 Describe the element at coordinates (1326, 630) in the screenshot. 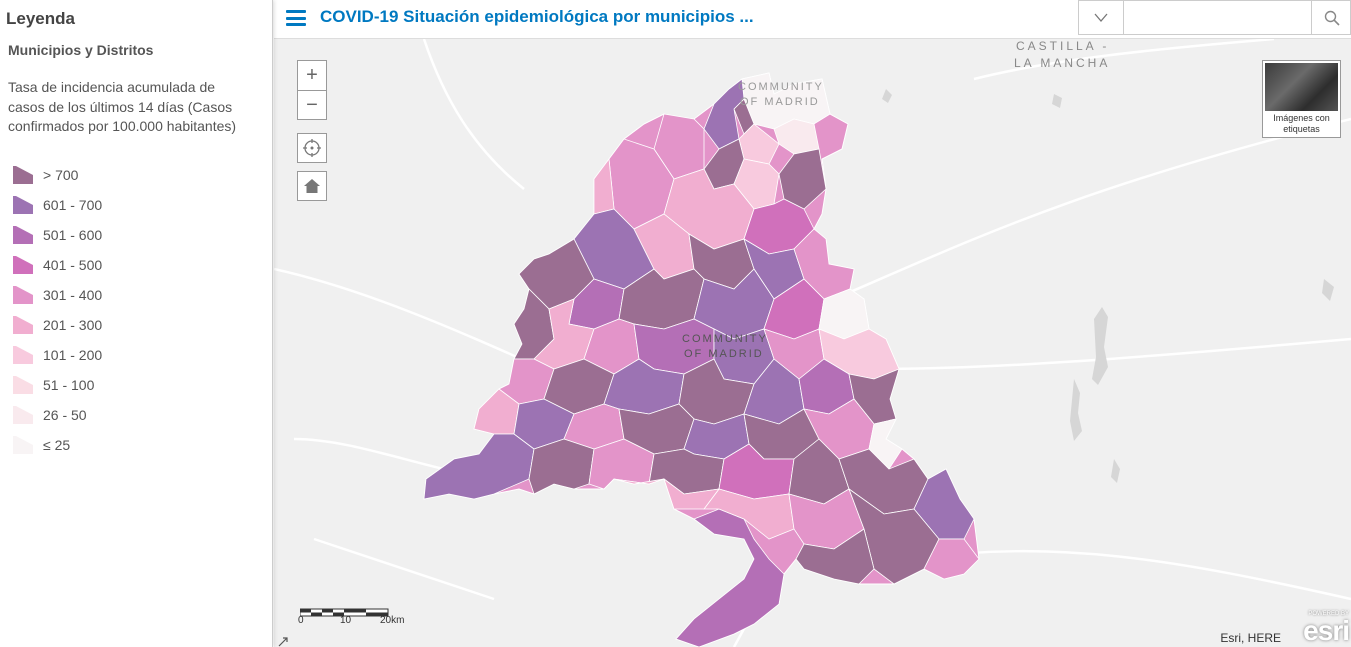

I see `esri-name: esri` at that location.